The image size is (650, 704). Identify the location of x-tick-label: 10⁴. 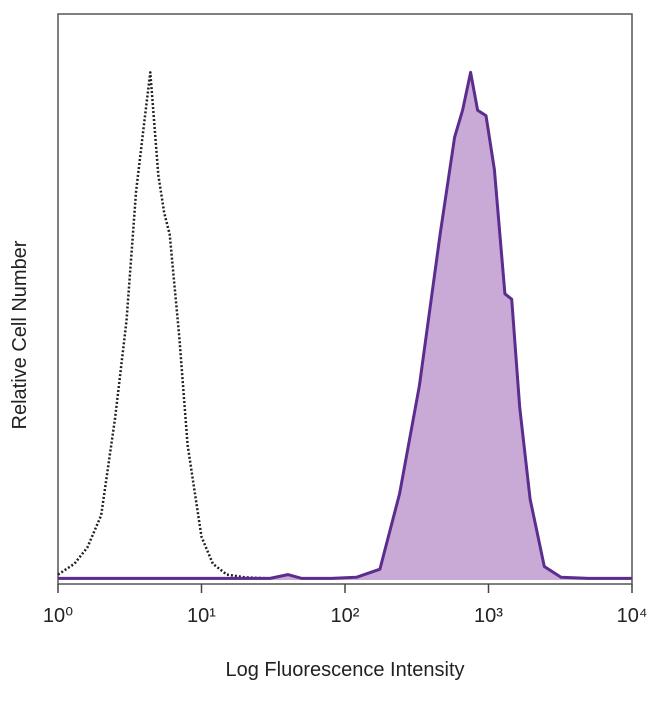
(632, 616).